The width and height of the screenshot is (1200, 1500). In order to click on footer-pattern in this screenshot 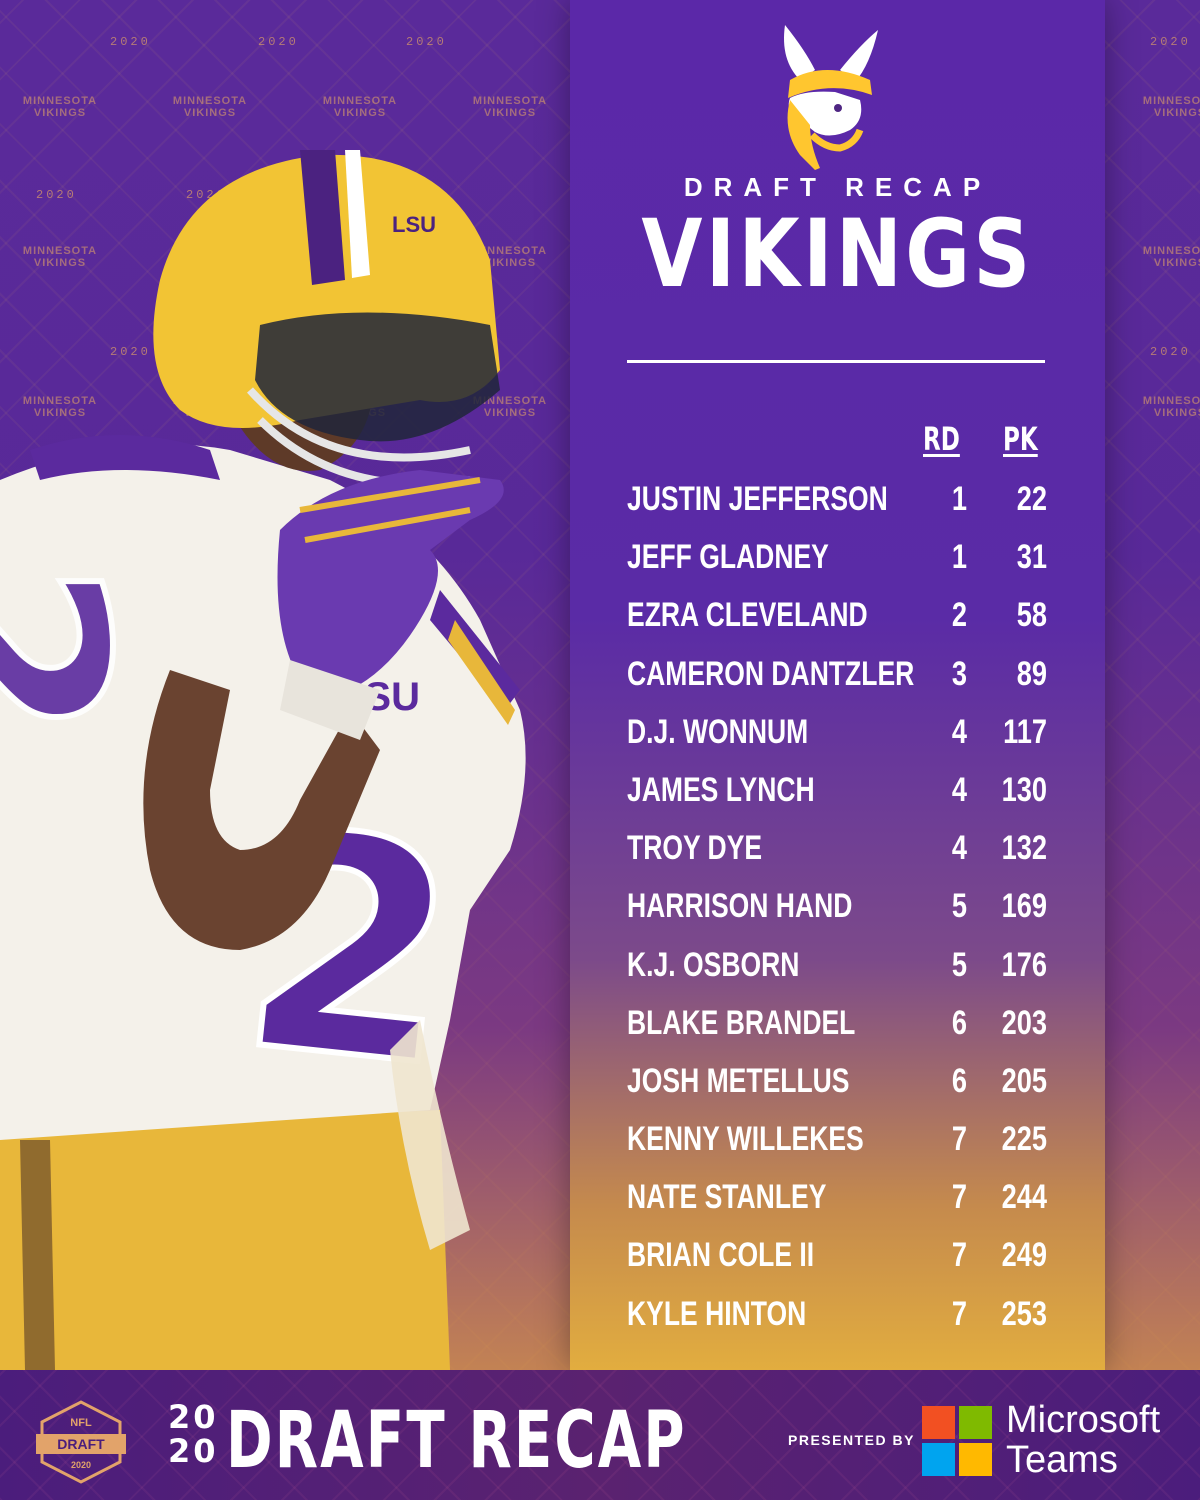, I will do `click(600, 1435)`.